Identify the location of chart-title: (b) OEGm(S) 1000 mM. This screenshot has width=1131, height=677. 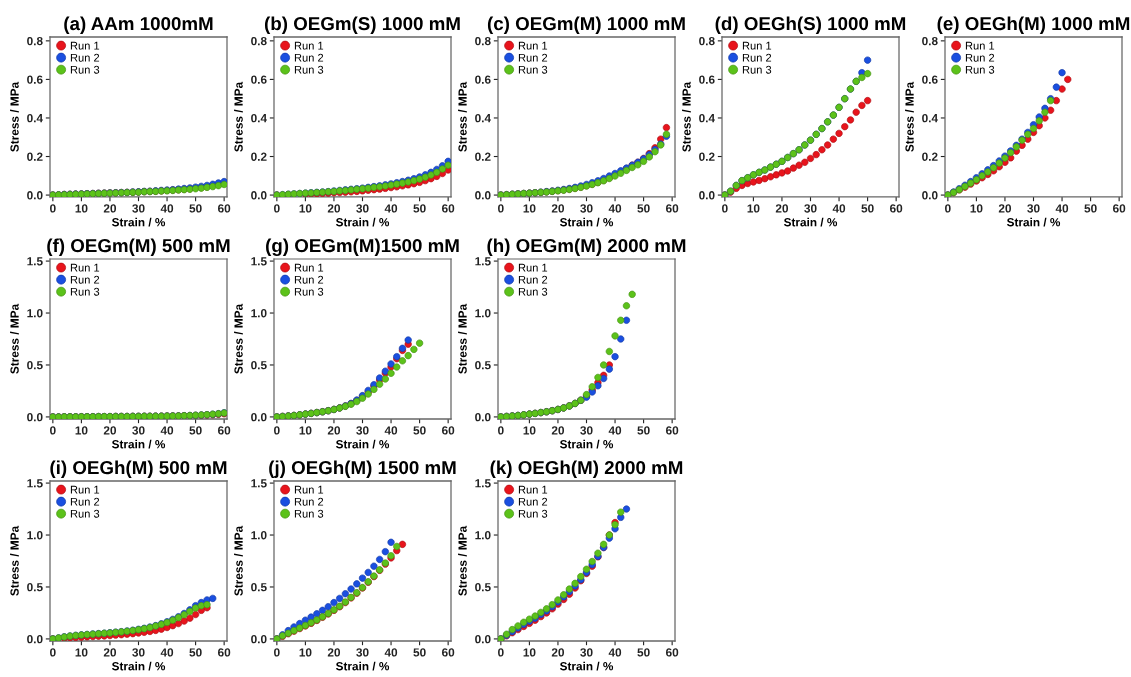
(362, 25).